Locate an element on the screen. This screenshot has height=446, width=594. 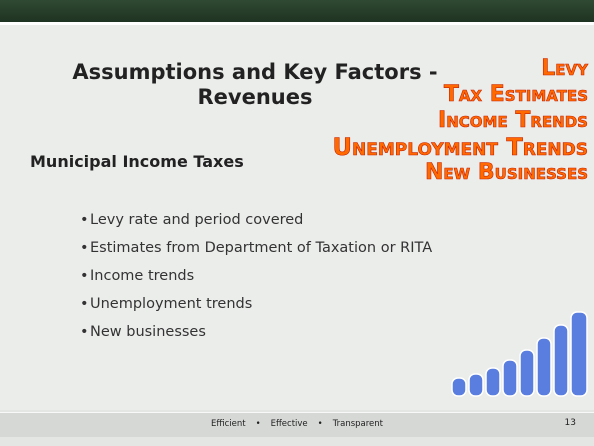
bullet: Levy rate and period covered is located at coordinates (256, 220).